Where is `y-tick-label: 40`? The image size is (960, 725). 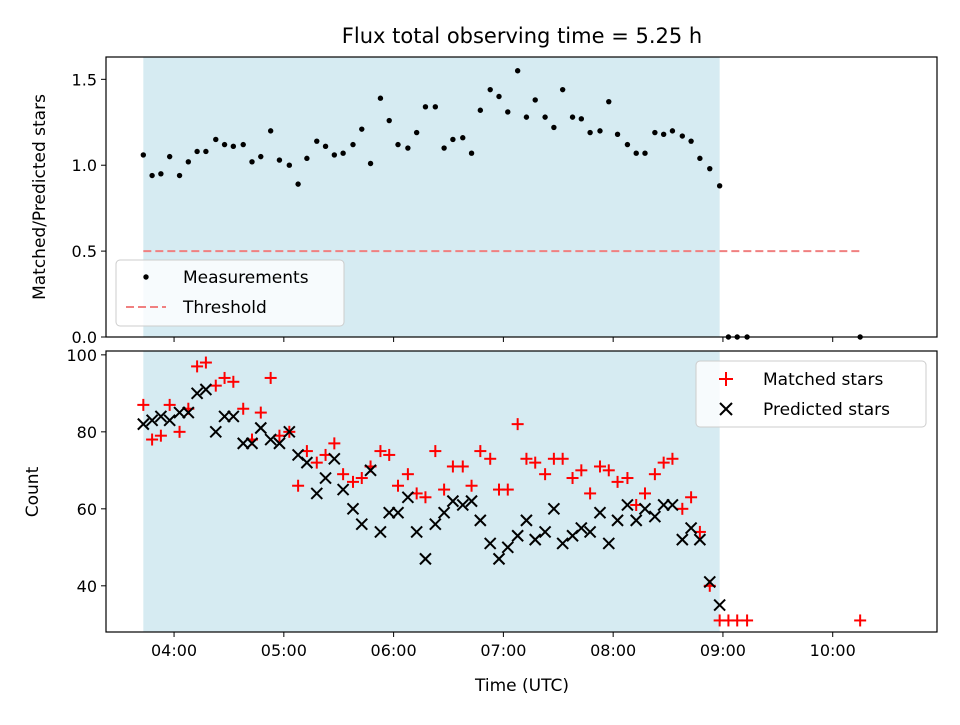 y-tick-label: 40 is located at coordinates (87, 586).